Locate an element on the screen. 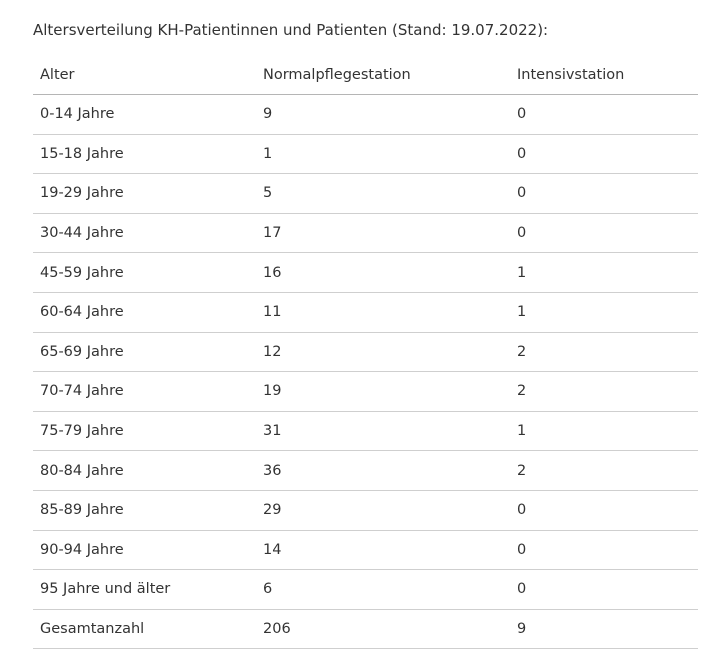 The image size is (726, 663). table-row: 70-74 Jahre 19 2 is located at coordinates (365, 391).